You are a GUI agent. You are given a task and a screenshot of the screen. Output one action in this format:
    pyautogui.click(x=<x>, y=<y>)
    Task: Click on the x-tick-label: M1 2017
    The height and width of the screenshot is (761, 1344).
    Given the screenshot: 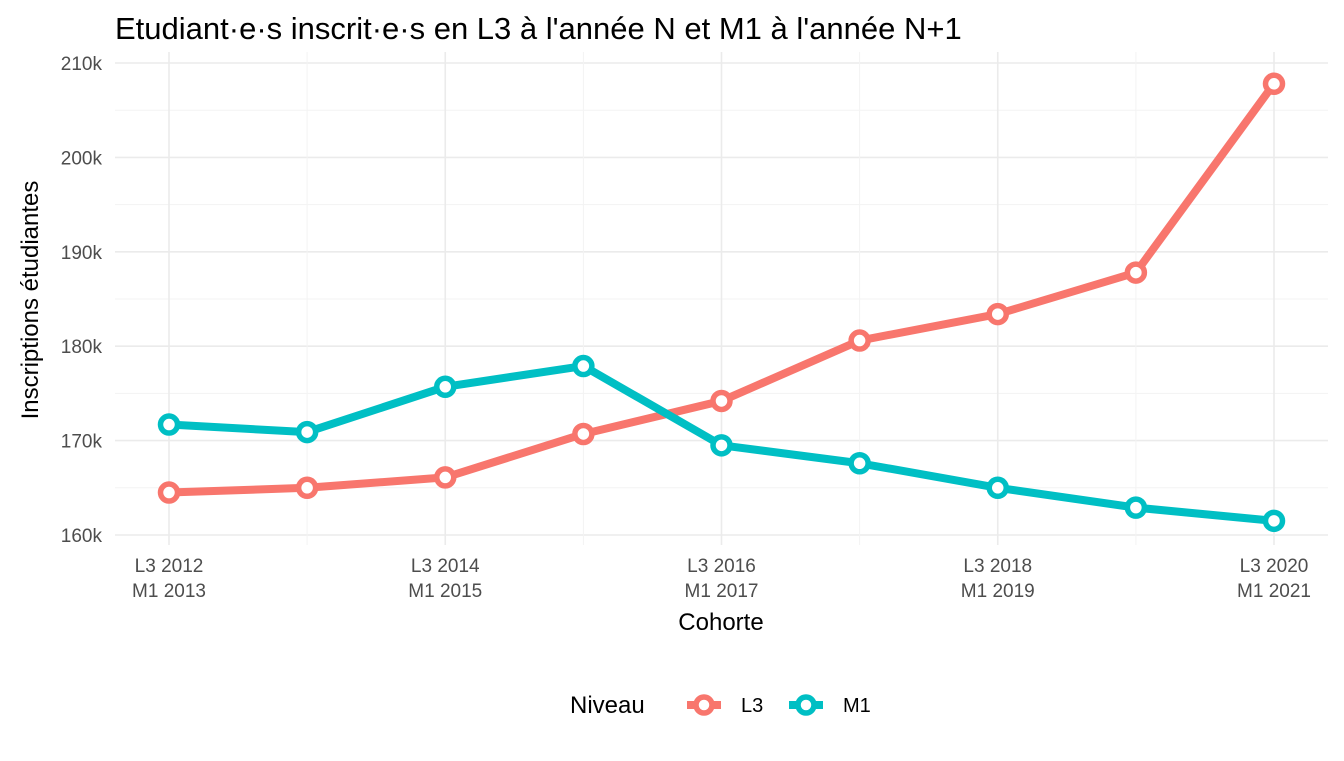 What is the action you would take?
    pyautogui.click(x=722, y=591)
    